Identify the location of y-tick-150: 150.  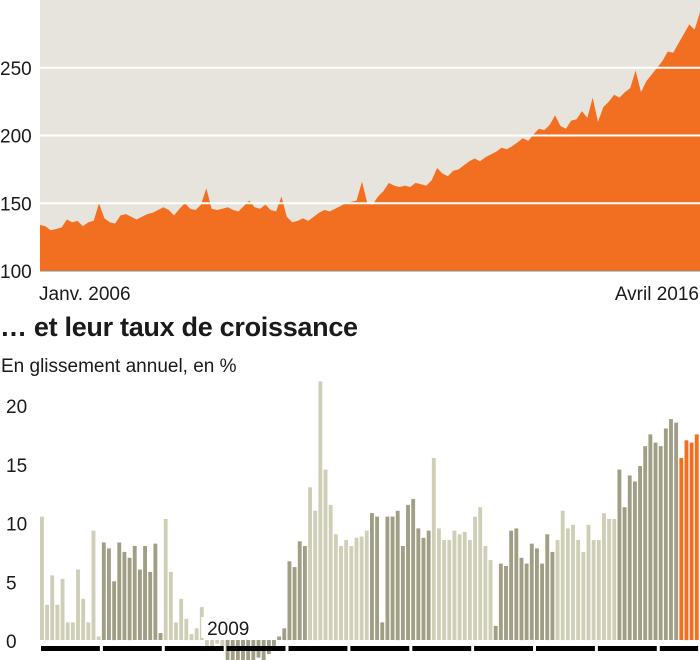
(16, 204).